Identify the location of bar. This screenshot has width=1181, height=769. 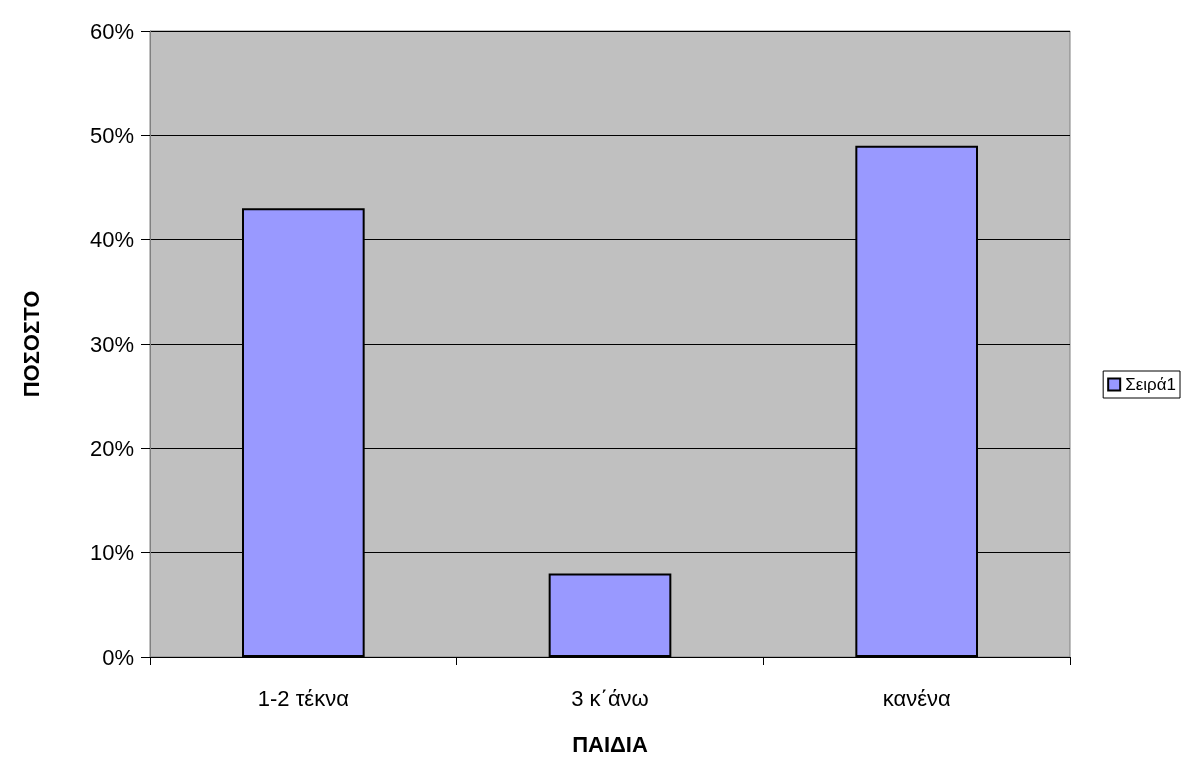
(610, 615).